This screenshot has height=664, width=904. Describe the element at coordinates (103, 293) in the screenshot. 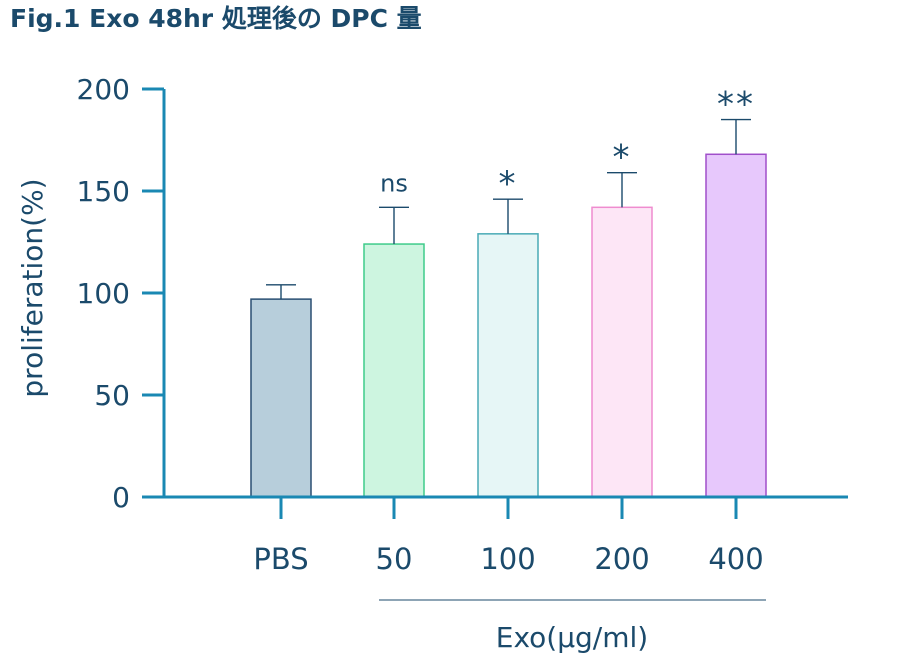

I see `y-tick-label-100: 100` at that location.